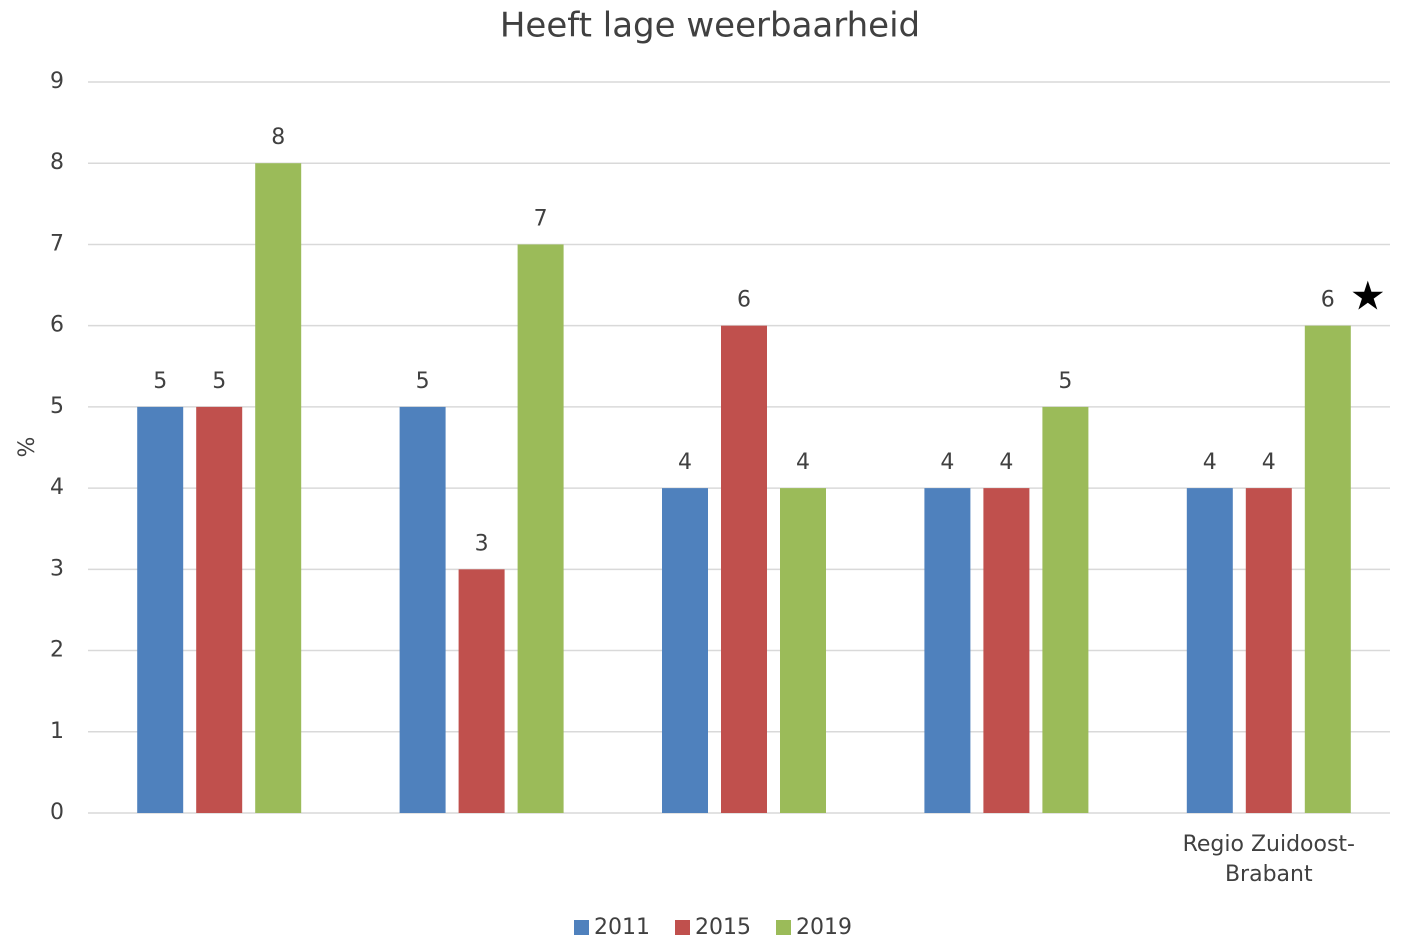 This screenshot has width=1405, height=940. I want to click on annotation: ★, so click(1368, 297).